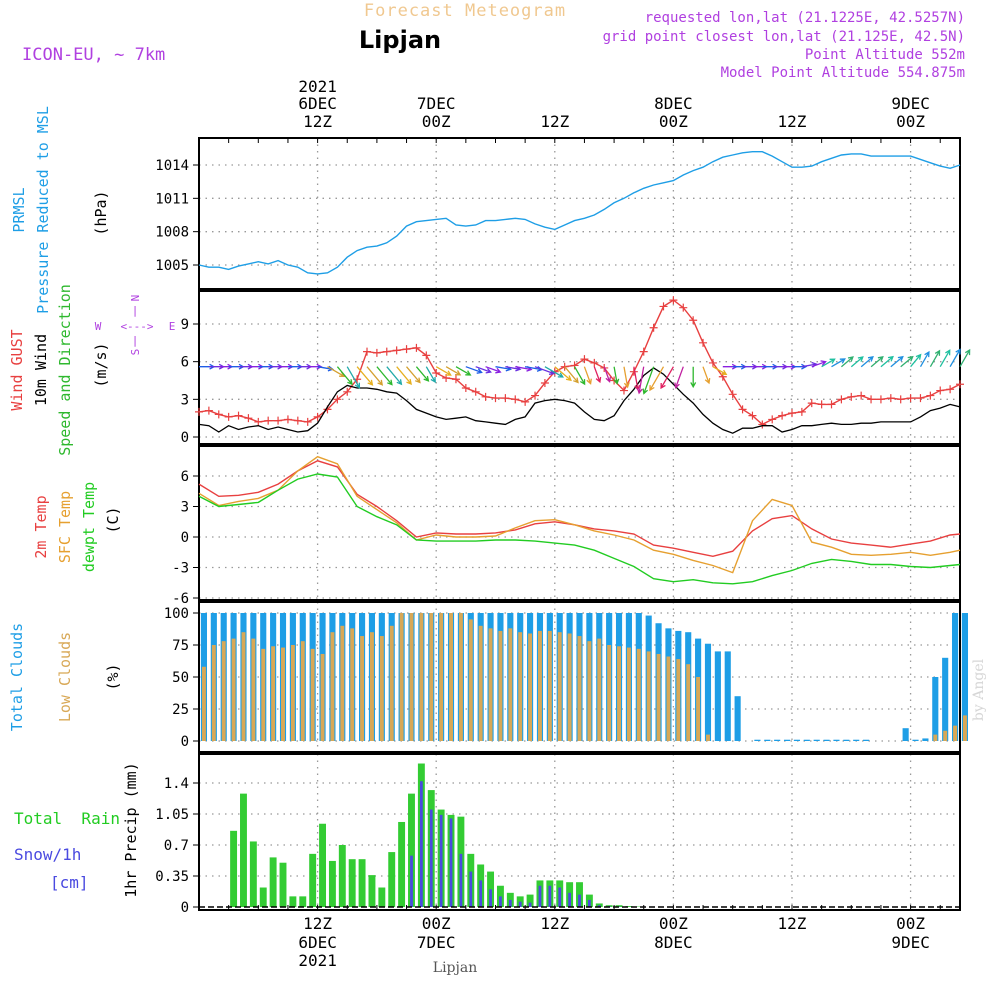 This screenshot has width=1000, height=1000. I want to click on panel-frame-pressure, so click(579, 213).